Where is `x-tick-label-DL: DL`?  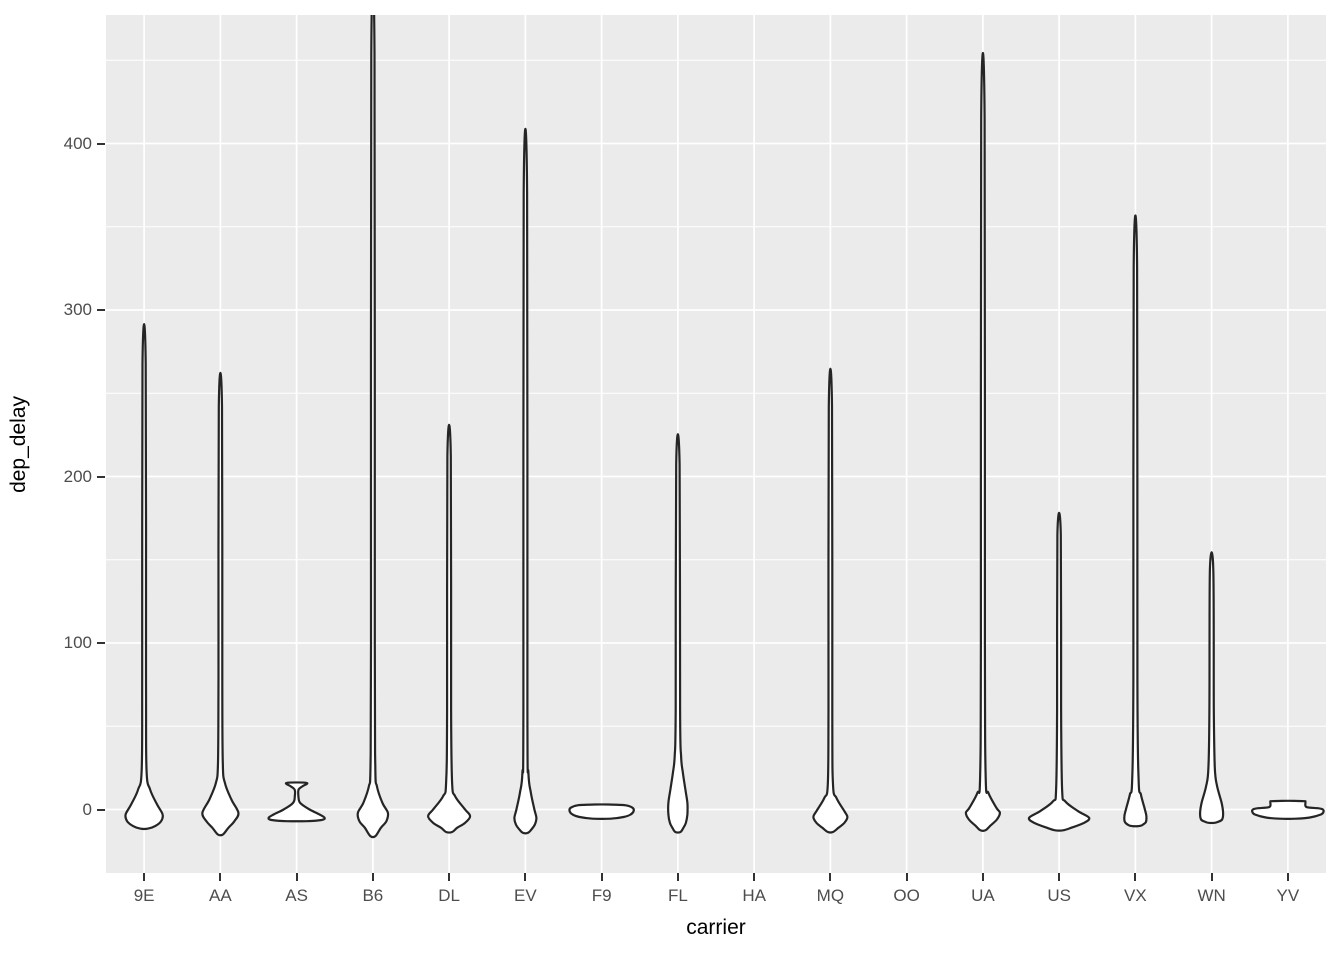
x-tick-label-DL: DL is located at coordinates (449, 895).